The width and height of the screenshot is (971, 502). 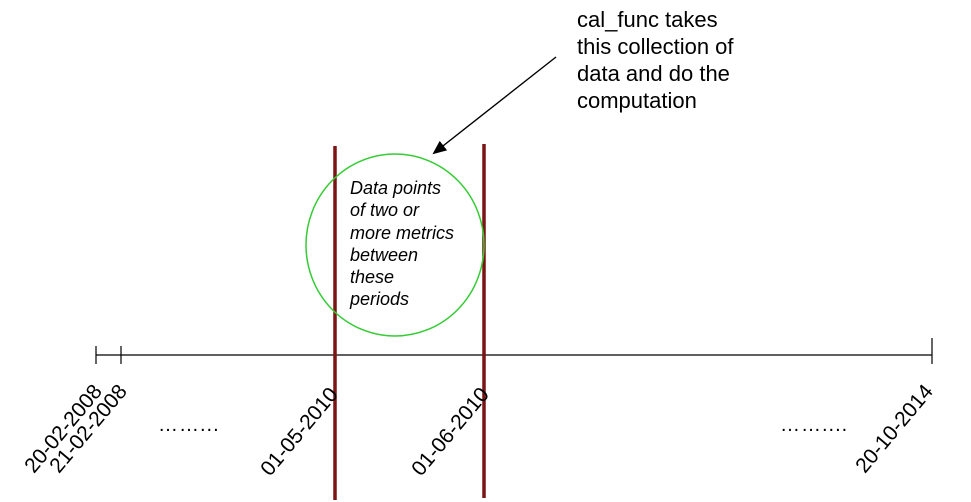 What do you see at coordinates (647, 19) in the screenshot?
I see `callout-line-1: cal_func takes` at bounding box center [647, 19].